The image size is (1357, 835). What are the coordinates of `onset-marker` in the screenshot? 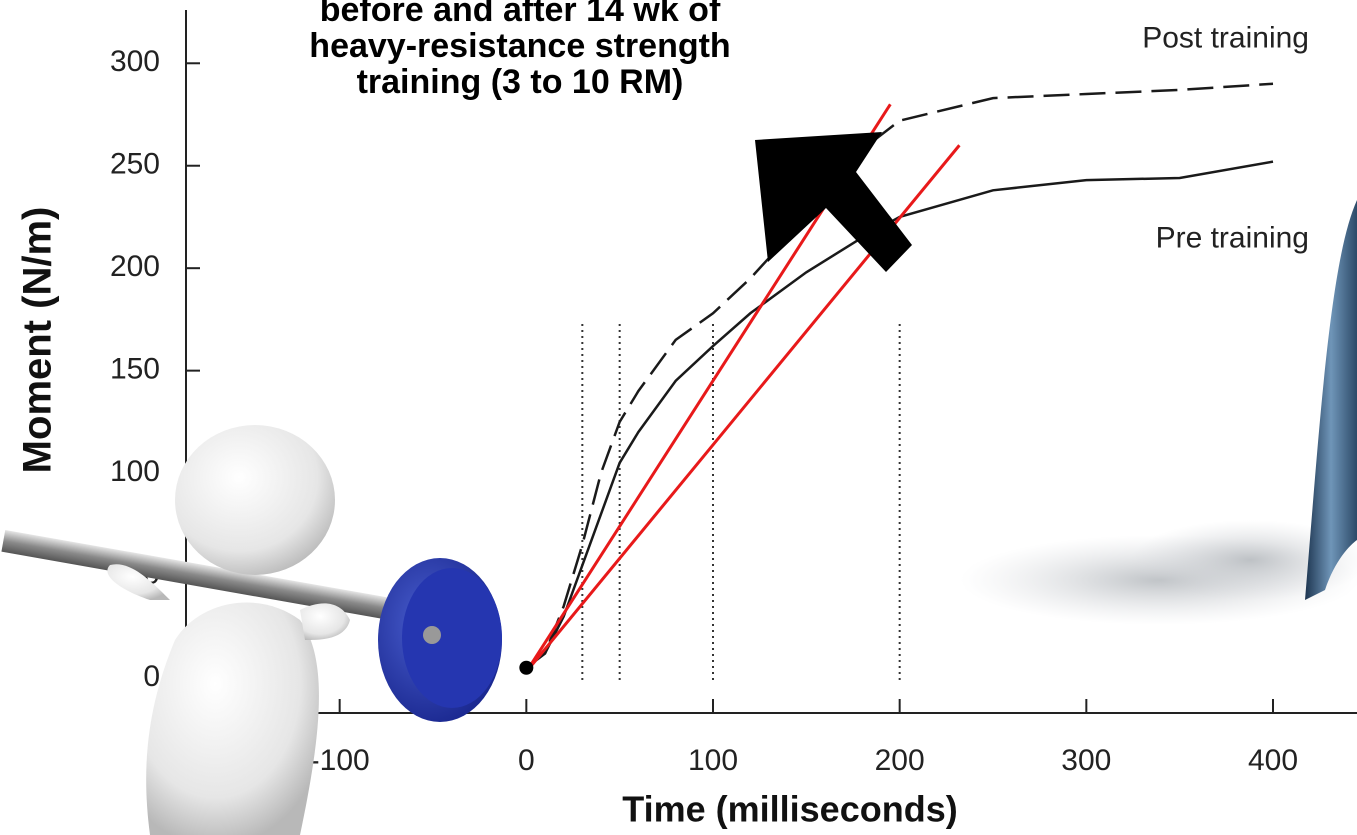 It's located at (526, 667).